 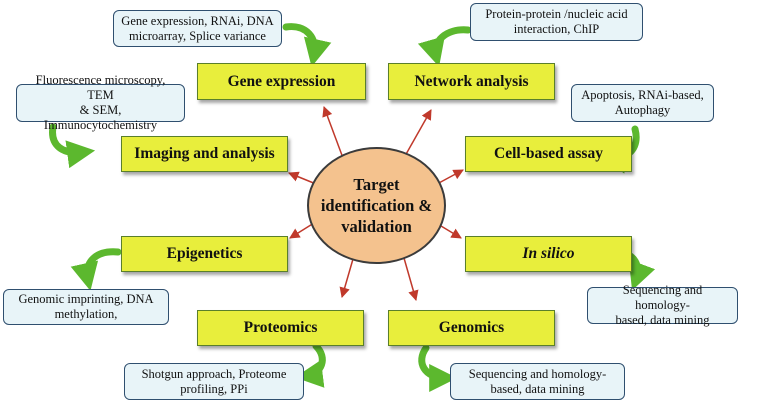 I want to click on topic-genomics: Genomics, so click(x=471, y=328).